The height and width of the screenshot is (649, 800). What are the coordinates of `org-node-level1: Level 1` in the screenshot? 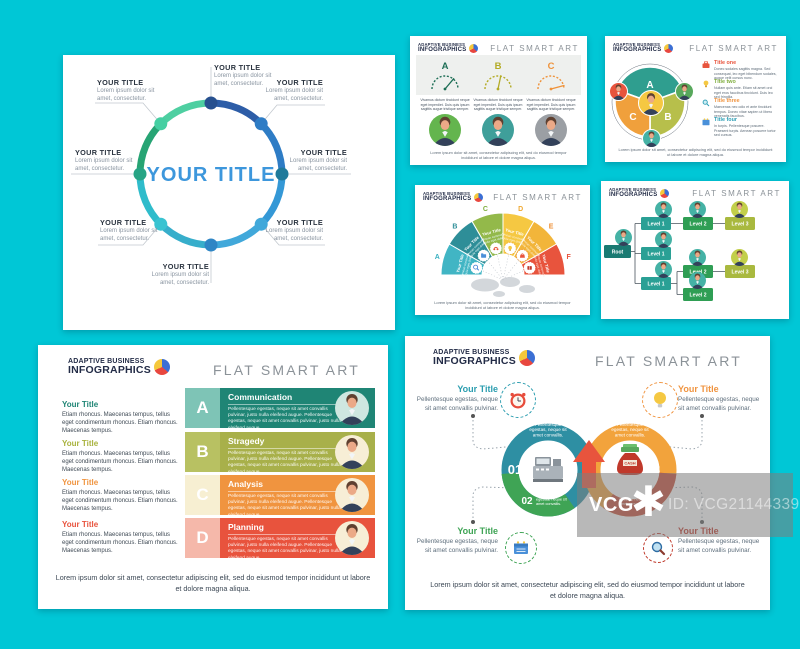 It's located at (656, 285).